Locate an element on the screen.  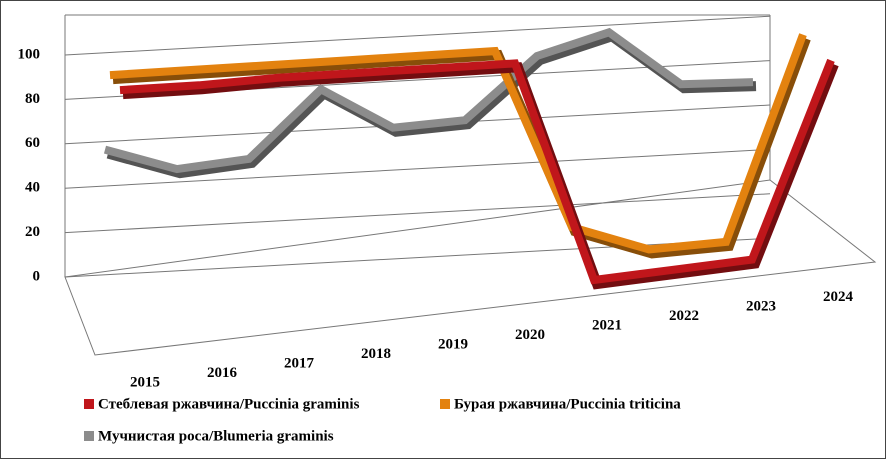
x-tick-label: 2017 is located at coordinates (299, 363).